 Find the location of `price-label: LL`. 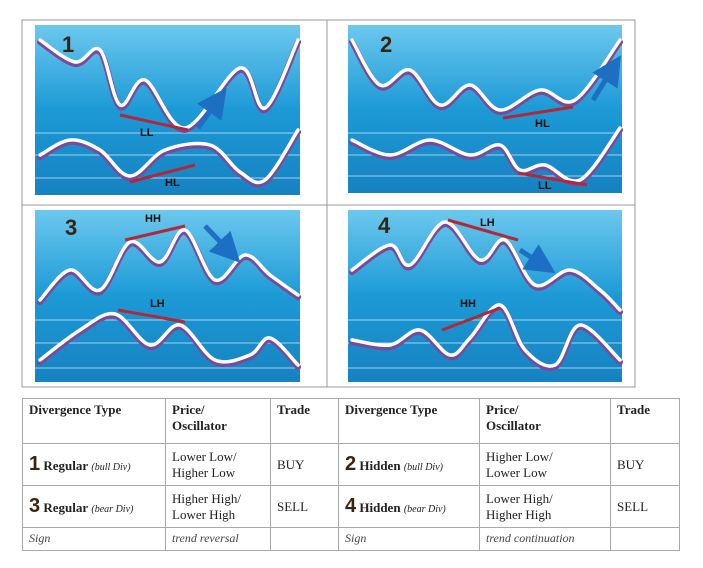

price-label: LL is located at coordinates (147, 133).